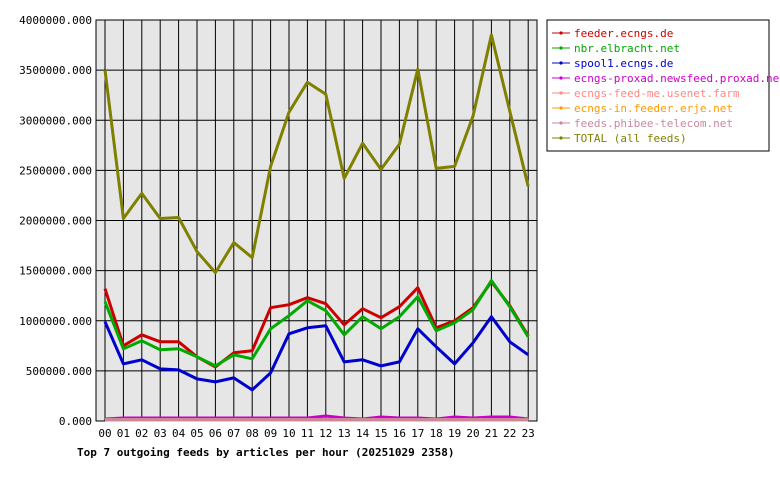 This screenshot has width=780, height=480. Describe the element at coordinates (288, 433) in the screenshot. I see `x-tick-label: 10` at that location.